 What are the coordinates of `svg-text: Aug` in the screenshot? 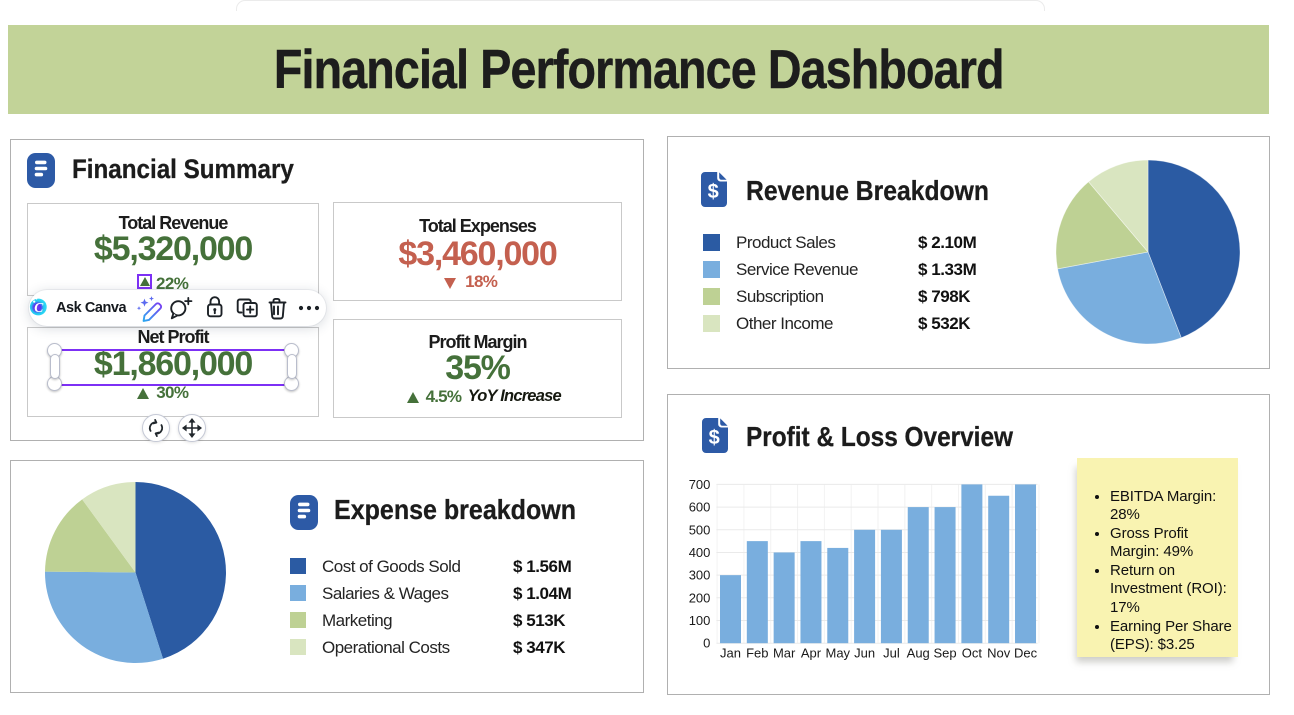 It's located at (918, 653).